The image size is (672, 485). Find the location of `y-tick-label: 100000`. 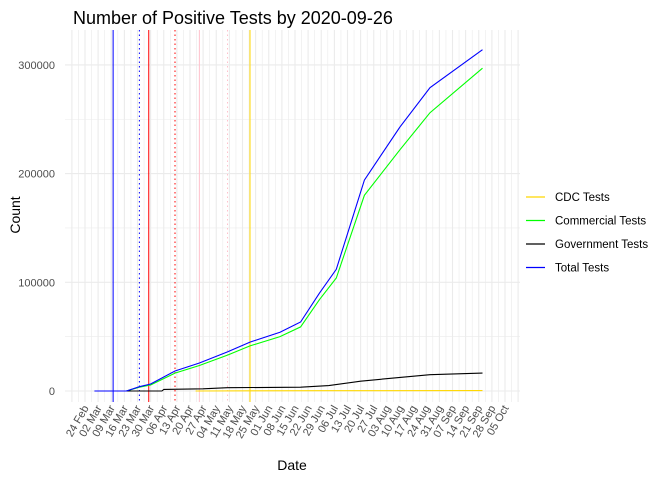

y-tick-label: 100000 is located at coordinates (36, 283).